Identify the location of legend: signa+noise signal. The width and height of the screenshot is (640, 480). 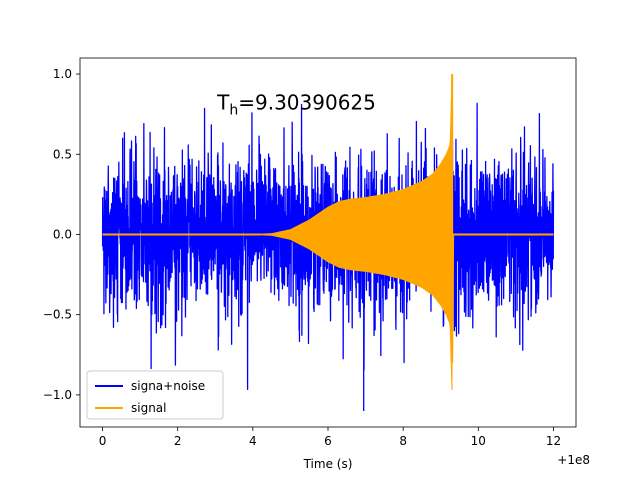
(155, 395).